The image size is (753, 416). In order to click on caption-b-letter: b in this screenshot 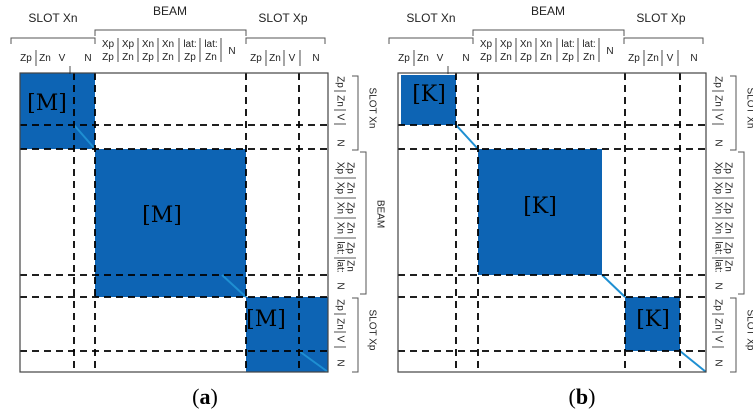, I will do `click(582, 396)`.